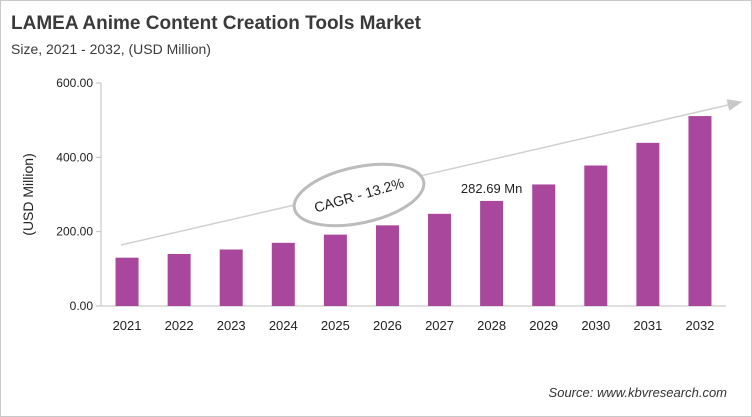  I want to click on x-tick-label: 2027, so click(439, 325).